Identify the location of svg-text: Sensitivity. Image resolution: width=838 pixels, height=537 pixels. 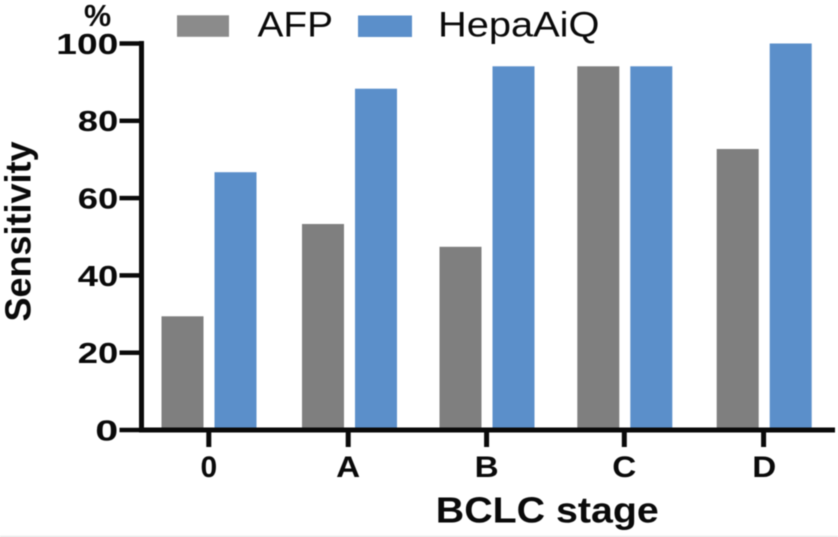
(19, 232).